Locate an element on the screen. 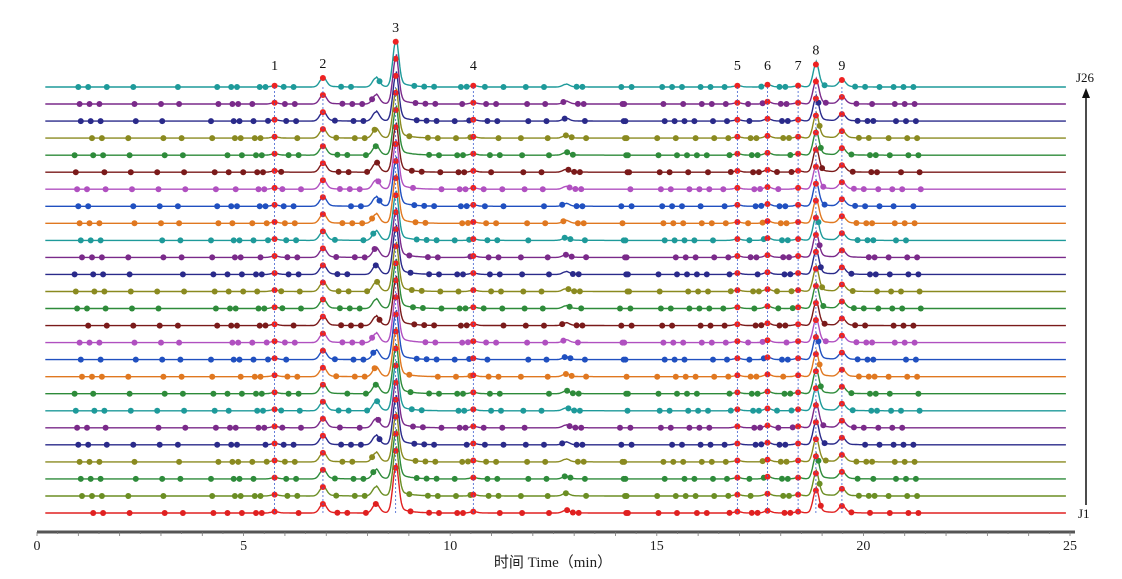 The image size is (1122, 579). x-tick-label: 5 is located at coordinates (243, 546).